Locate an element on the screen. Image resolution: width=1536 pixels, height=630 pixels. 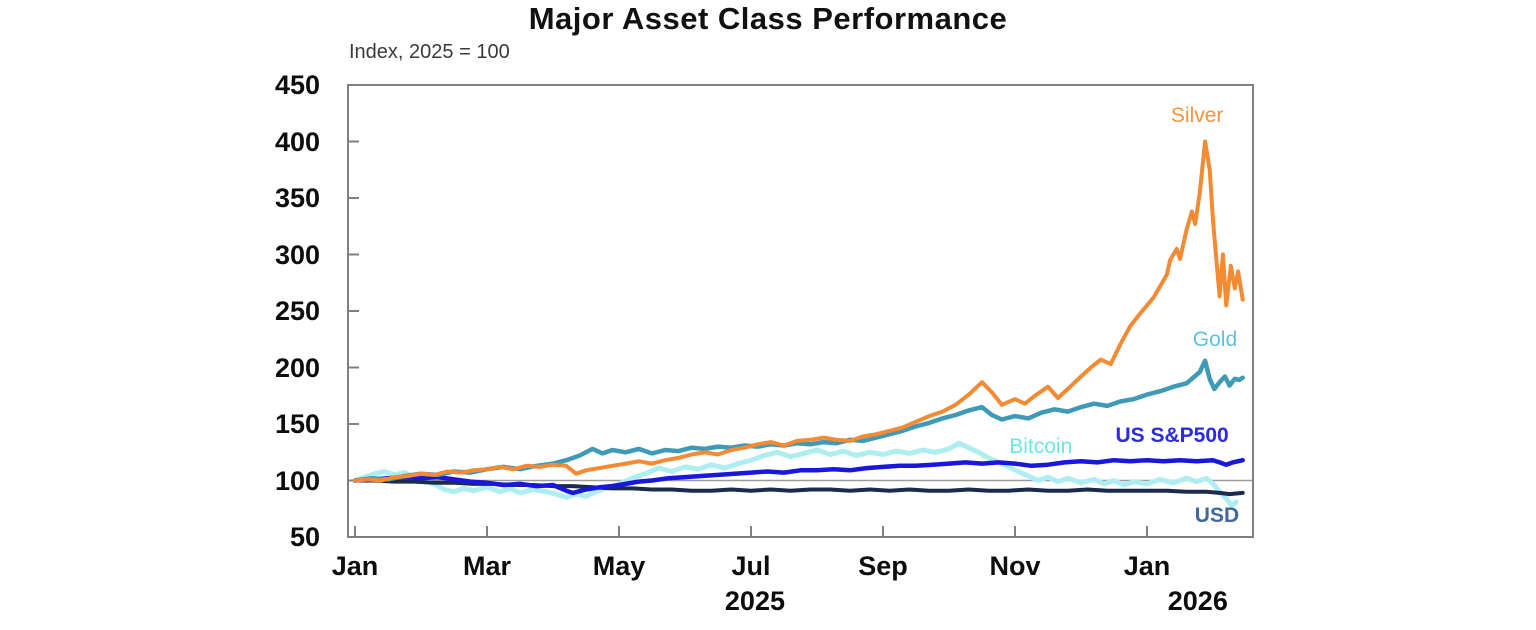
x-axis-label-nov: Nov is located at coordinates (1015, 566).